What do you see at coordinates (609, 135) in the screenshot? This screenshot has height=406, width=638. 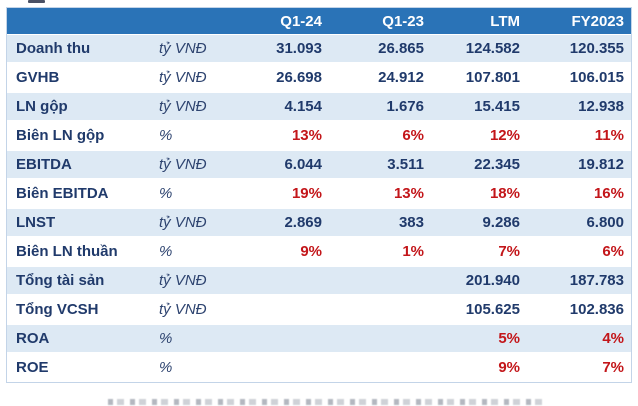 I see `cell-value: 11%` at bounding box center [609, 135].